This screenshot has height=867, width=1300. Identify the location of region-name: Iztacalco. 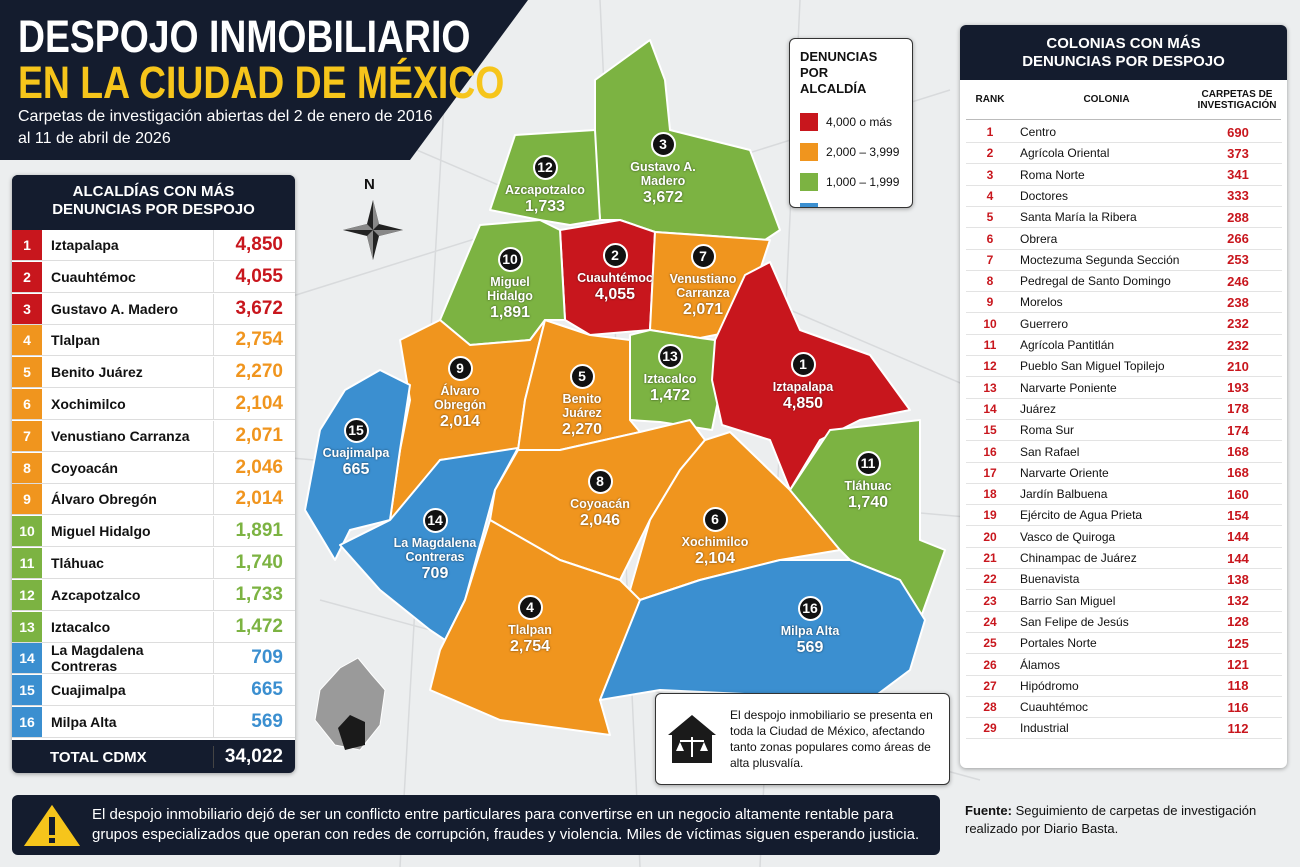
(670, 379).